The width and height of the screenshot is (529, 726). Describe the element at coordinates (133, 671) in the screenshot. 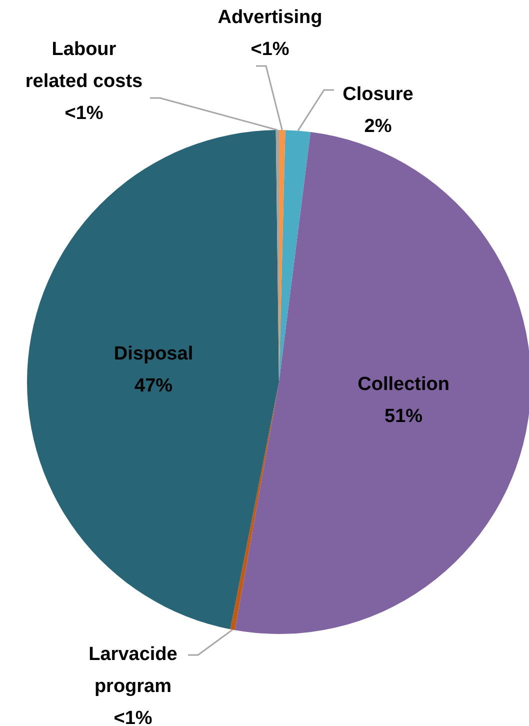

I see `slice-label: Larvacide program` at that location.